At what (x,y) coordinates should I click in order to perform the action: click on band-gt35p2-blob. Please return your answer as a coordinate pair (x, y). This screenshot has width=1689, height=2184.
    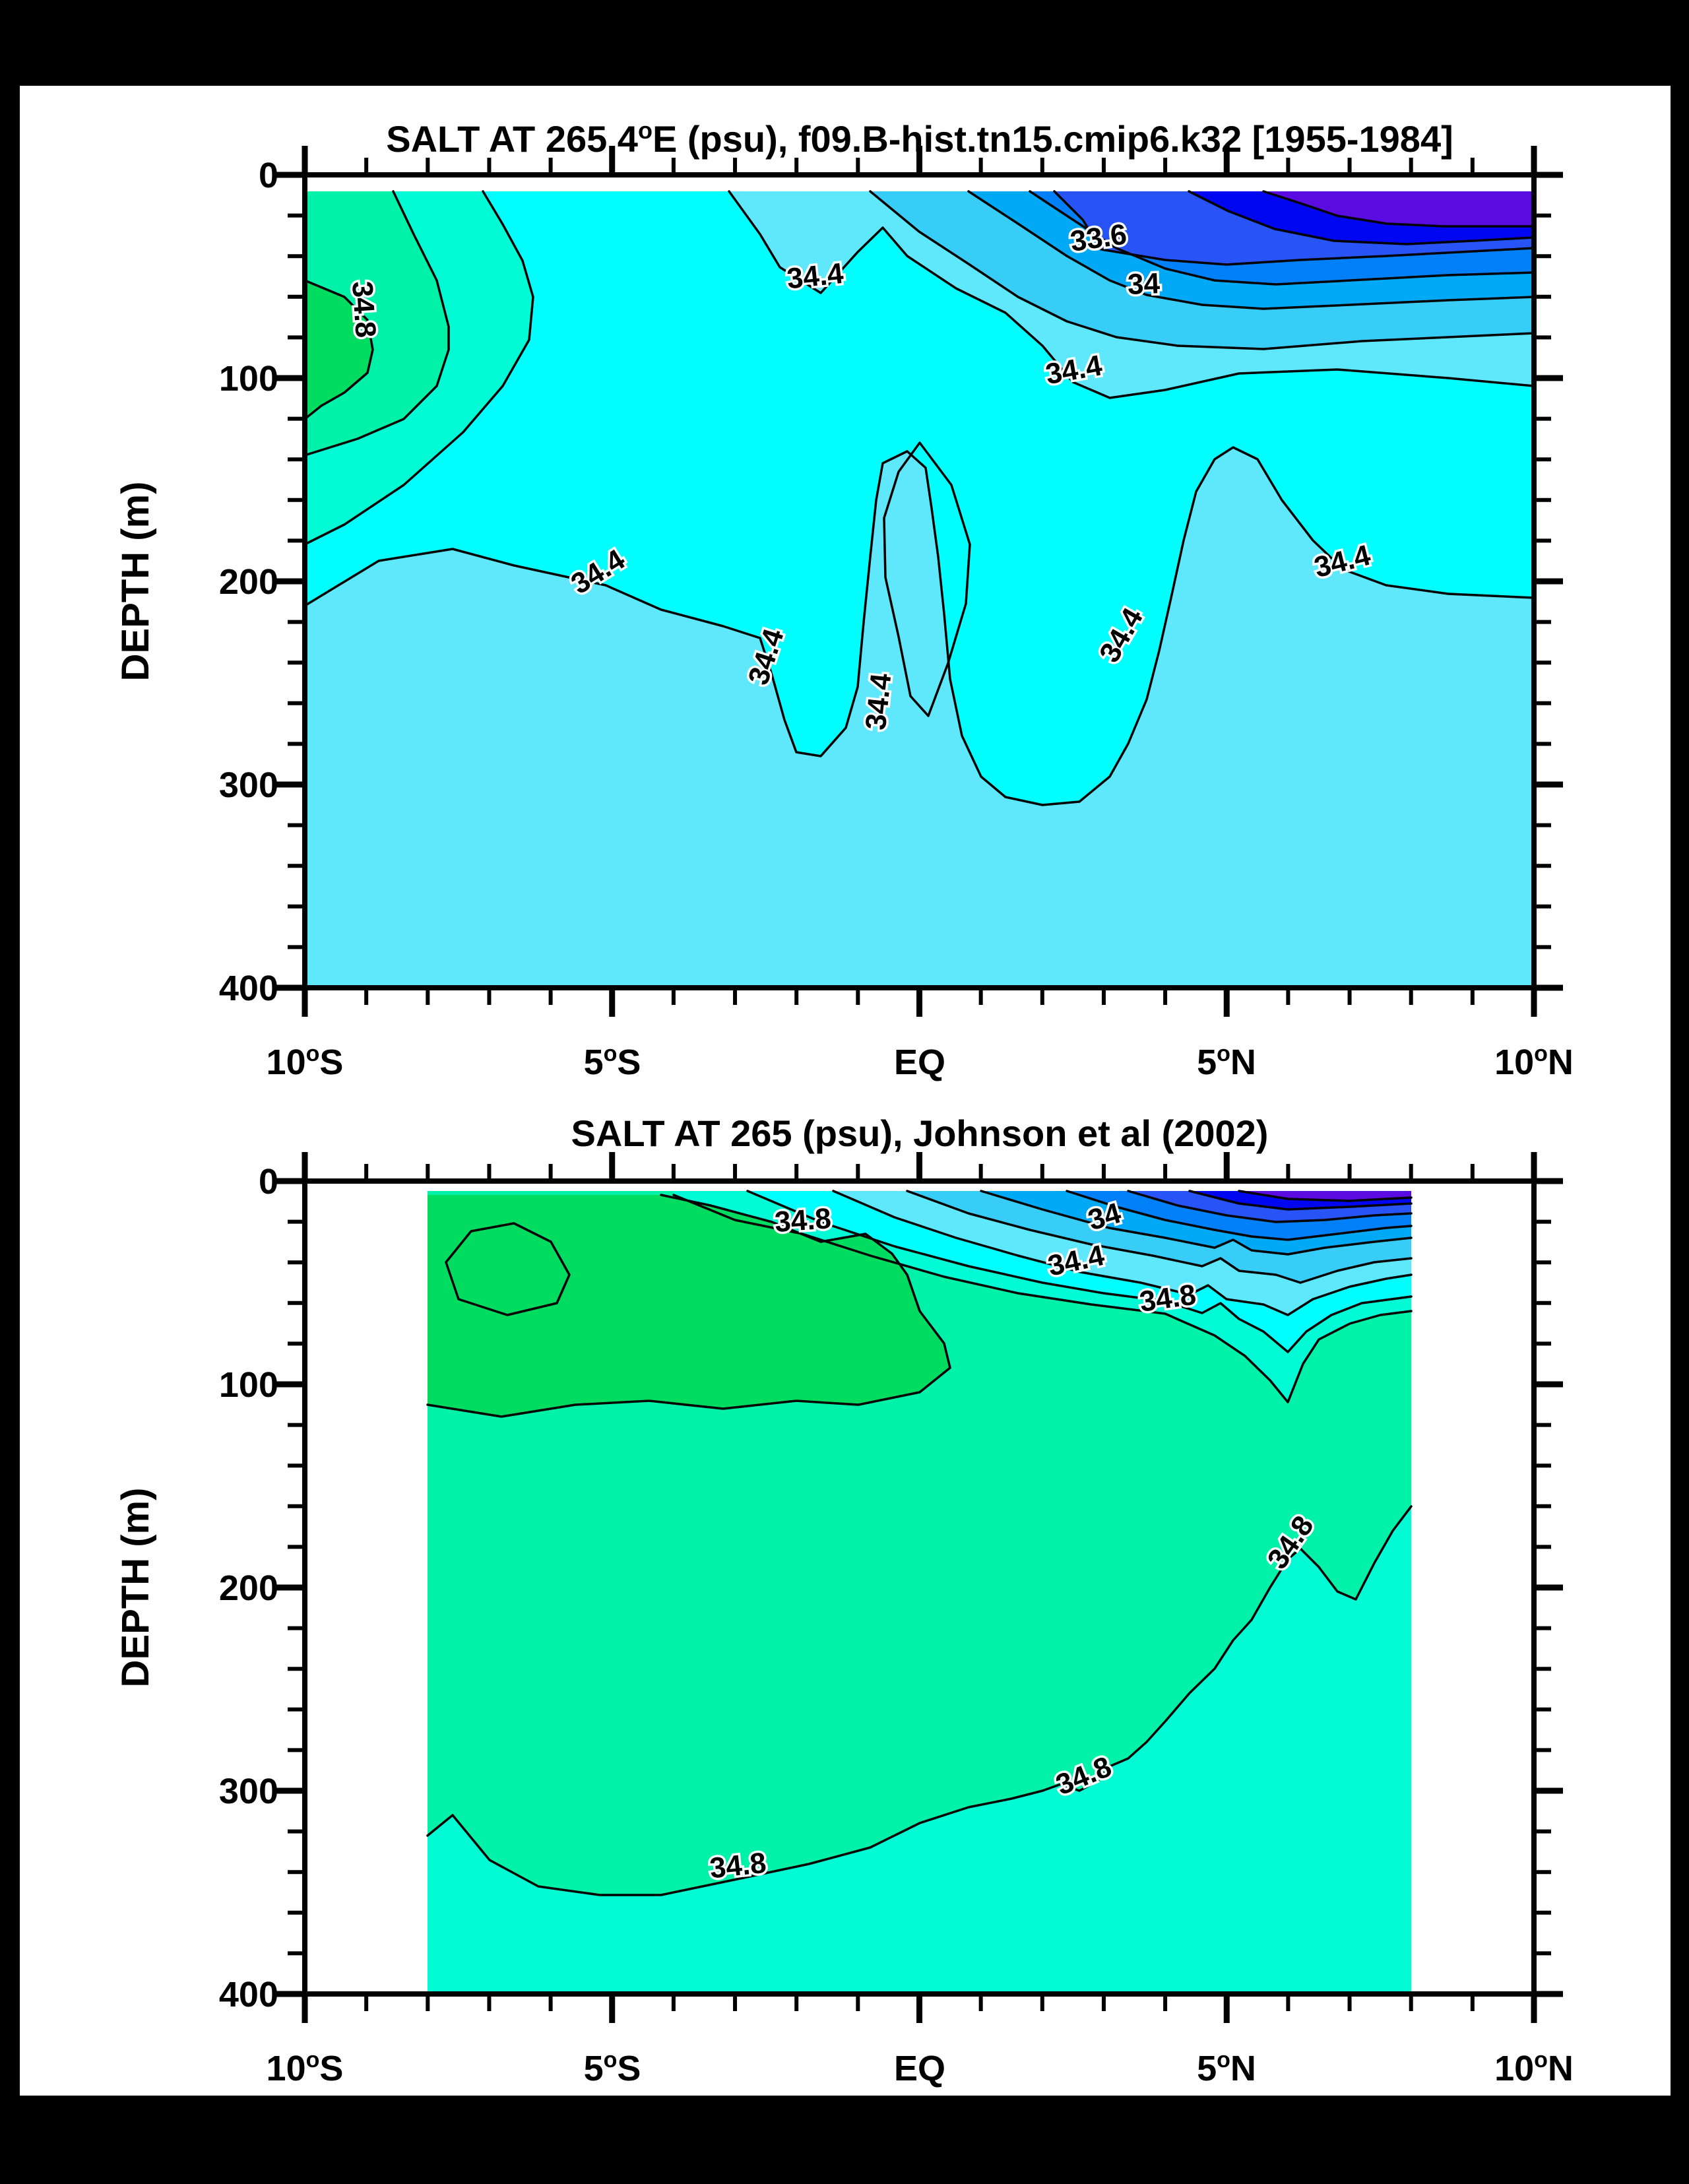
    Looking at the image, I should click on (508, 1269).